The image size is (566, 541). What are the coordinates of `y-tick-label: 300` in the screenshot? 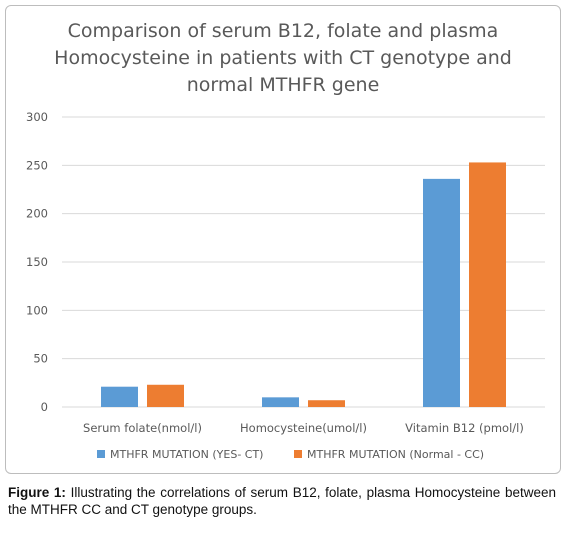 It's located at (37, 117).